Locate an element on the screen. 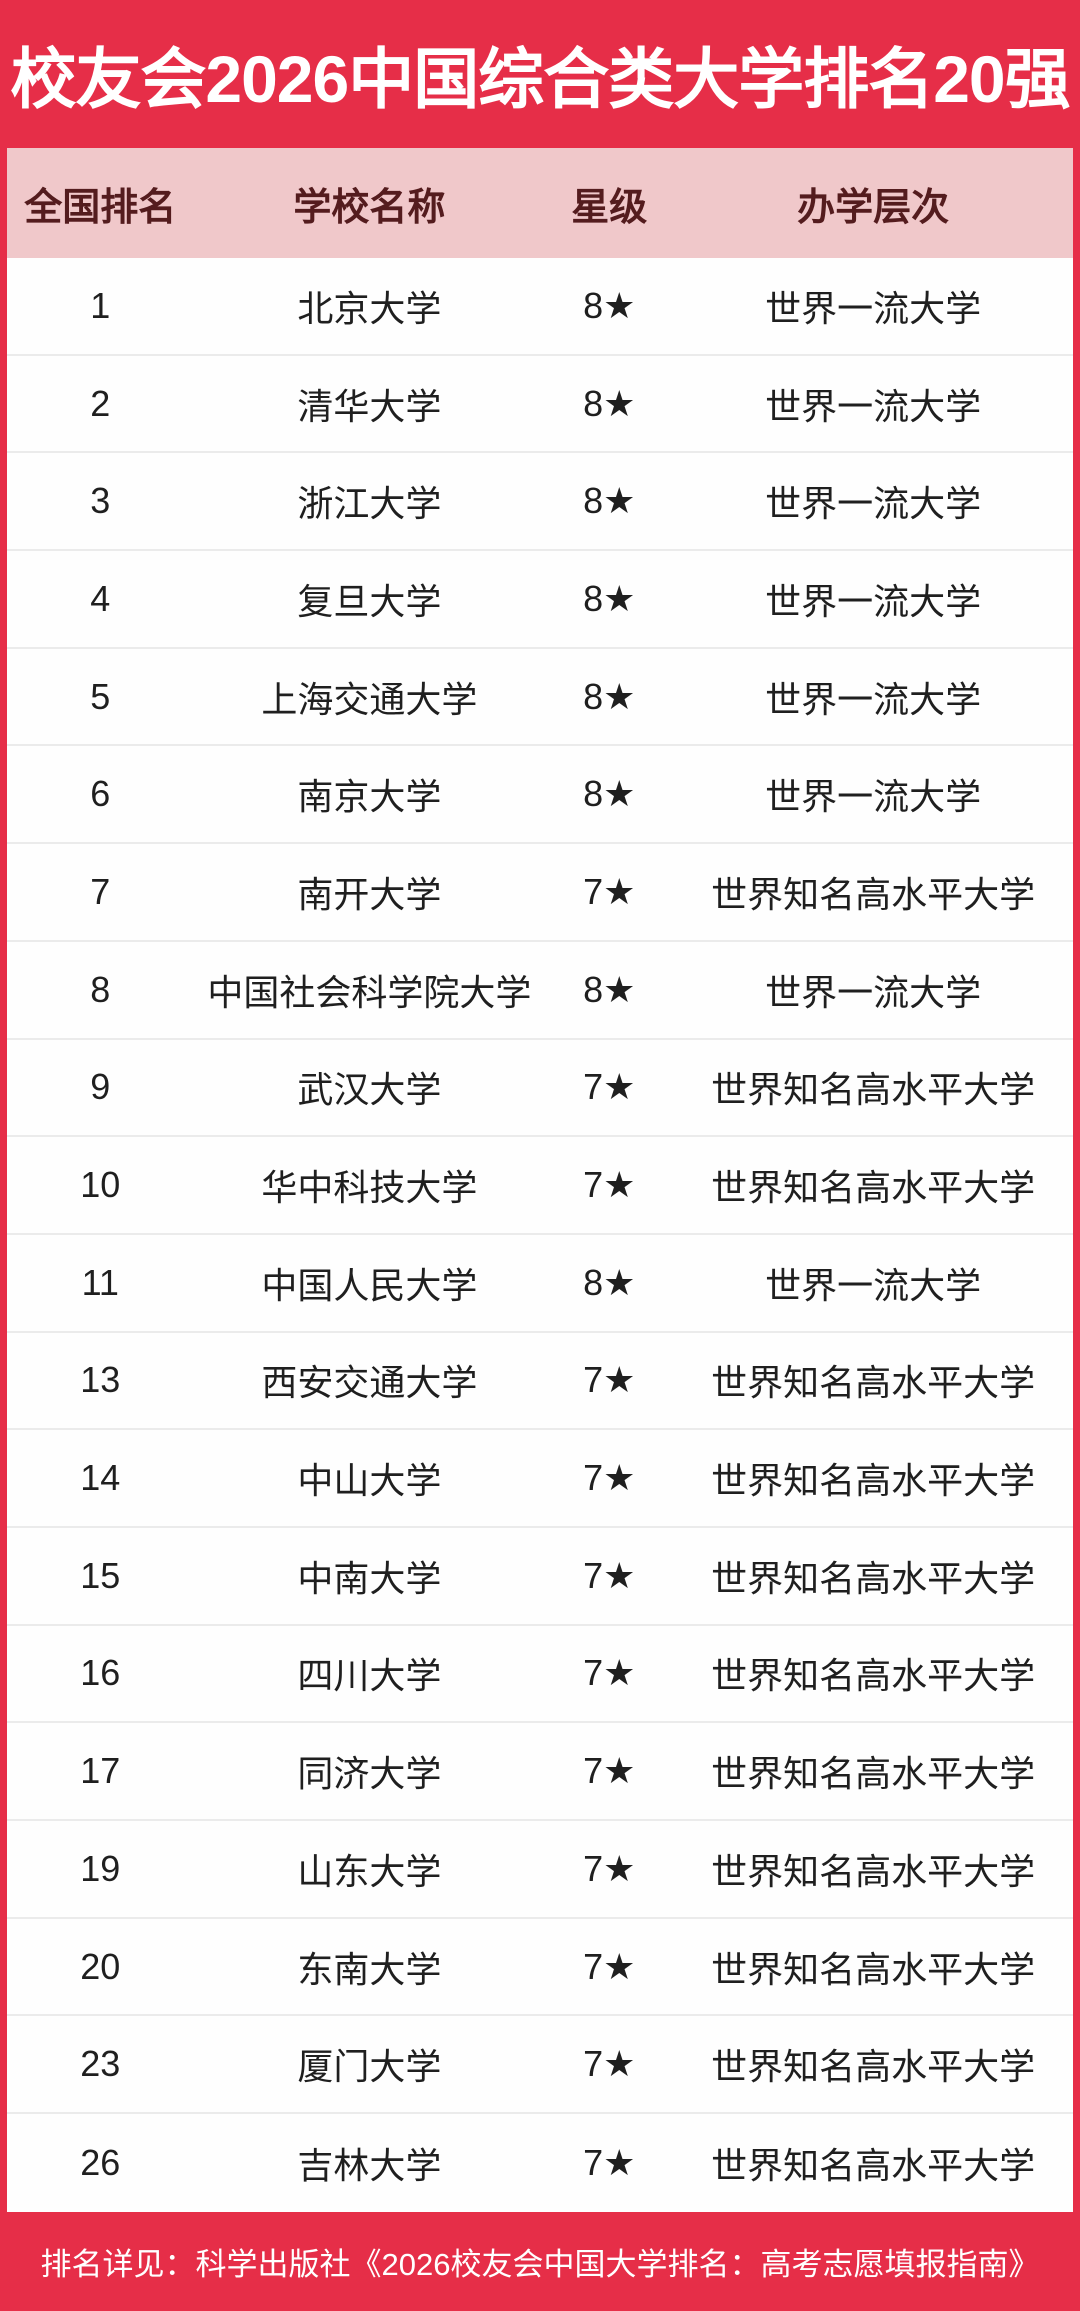  school-name-cell: 北京大学 is located at coordinates (369, 308).